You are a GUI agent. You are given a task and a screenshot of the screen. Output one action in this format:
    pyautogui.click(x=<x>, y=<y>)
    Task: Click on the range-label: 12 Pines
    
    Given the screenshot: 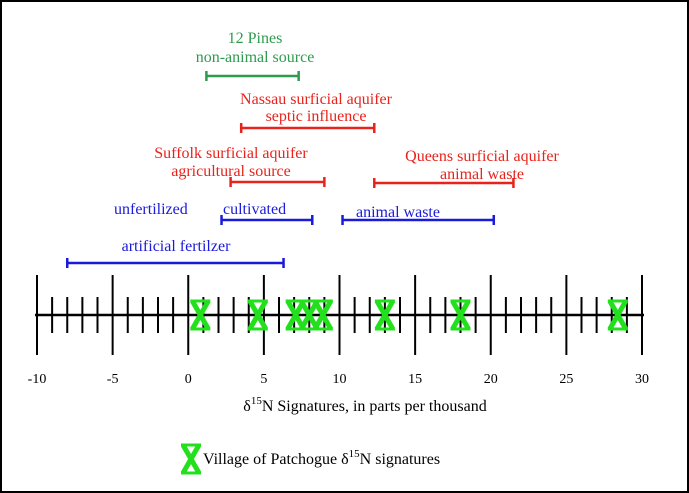 What is the action you would take?
    pyautogui.click(x=255, y=38)
    